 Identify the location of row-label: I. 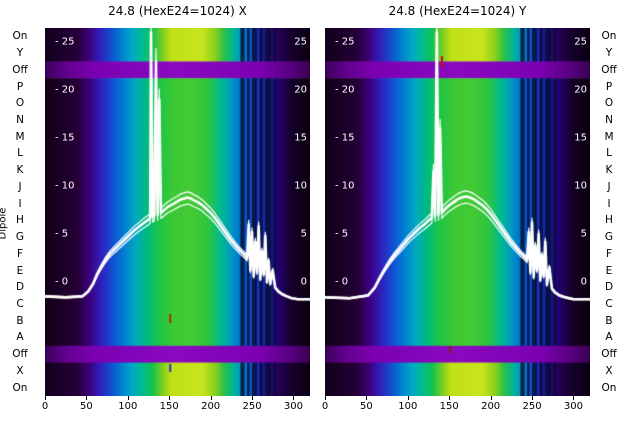
(609, 203).